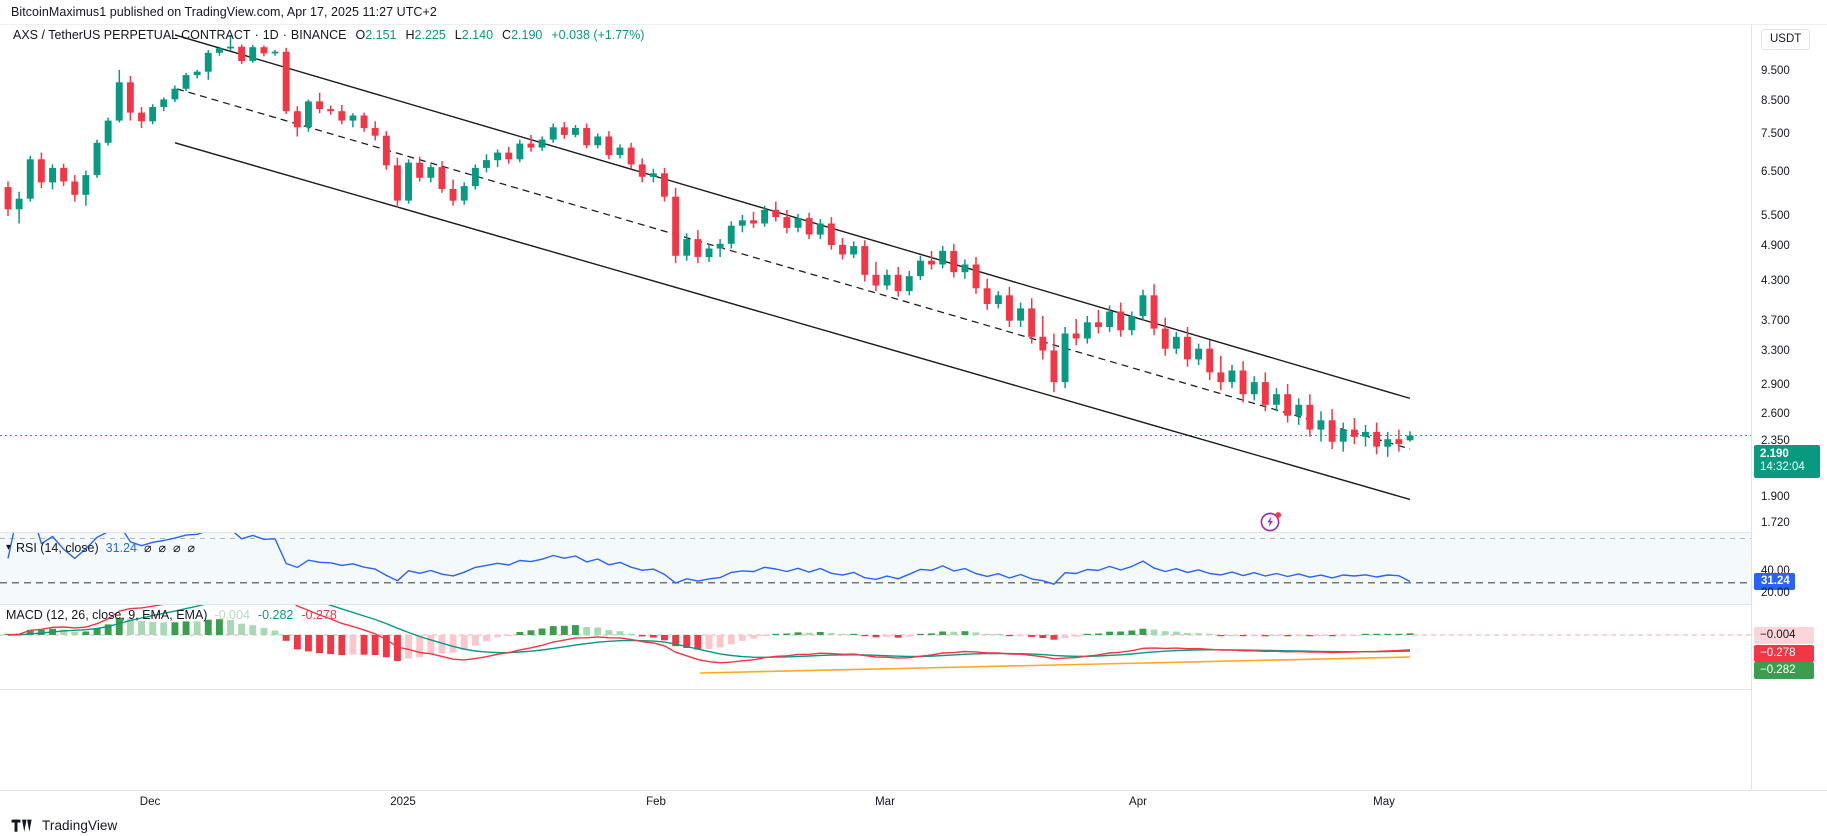 This screenshot has width=1827, height=836. Describe the element at coordinates (1784, 635) in the screenshot. I see `macd-hist-tag: −0.004` at that location.